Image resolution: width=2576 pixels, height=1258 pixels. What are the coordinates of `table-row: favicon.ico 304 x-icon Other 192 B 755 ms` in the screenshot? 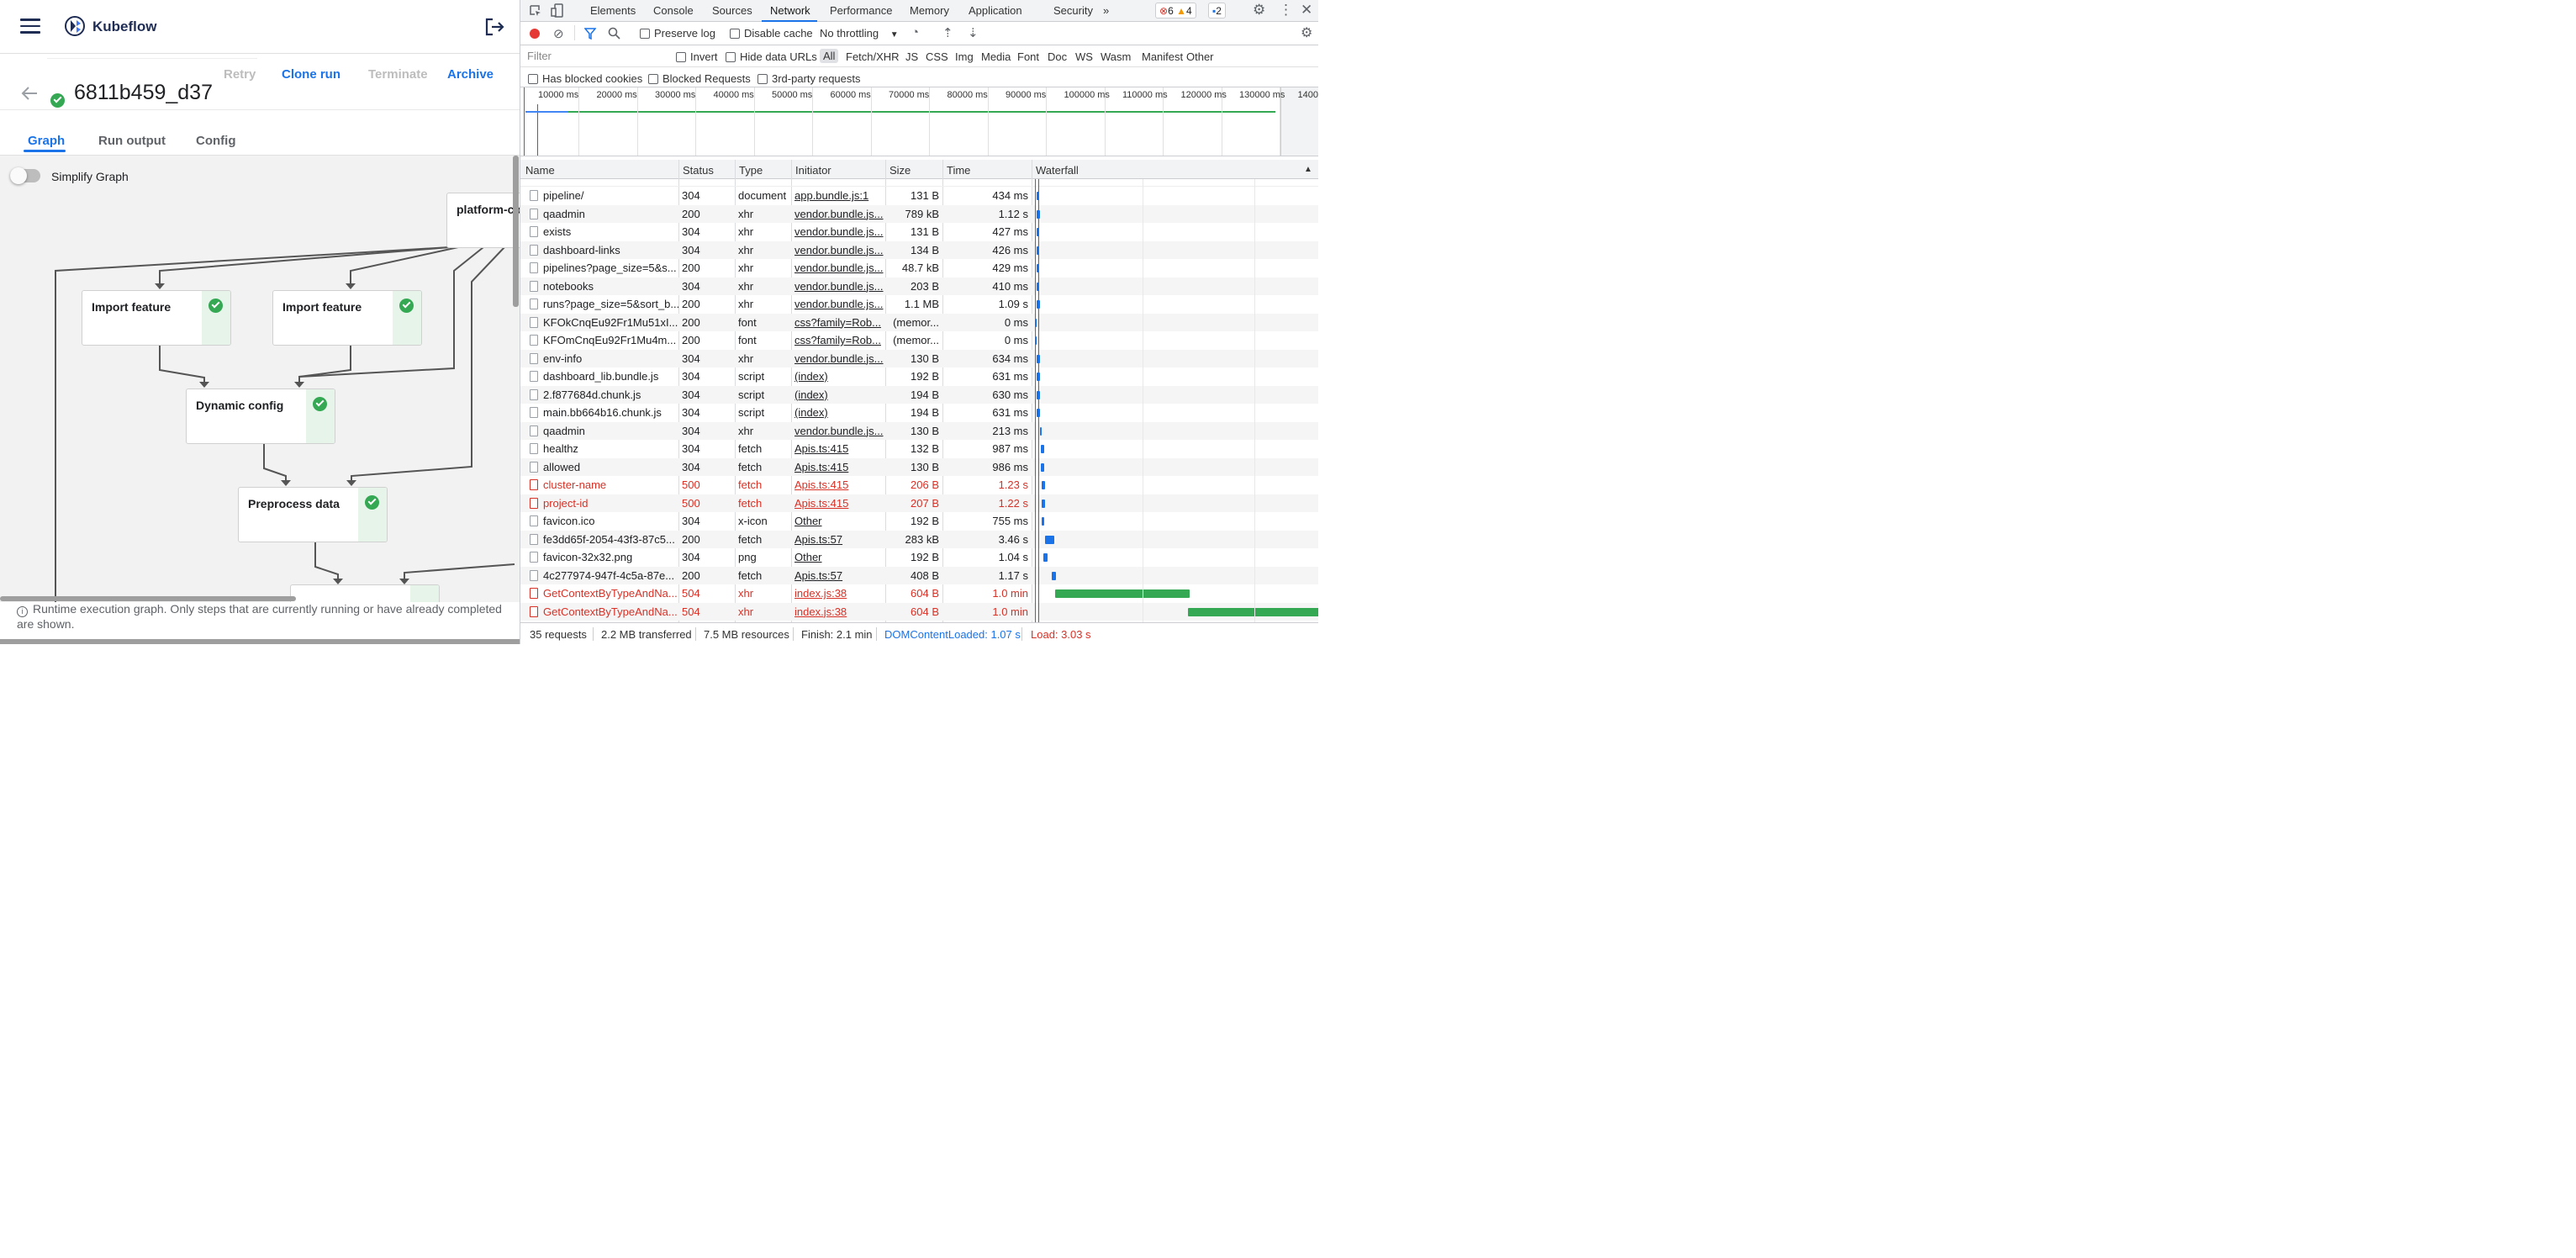 It's located at (919, 521).